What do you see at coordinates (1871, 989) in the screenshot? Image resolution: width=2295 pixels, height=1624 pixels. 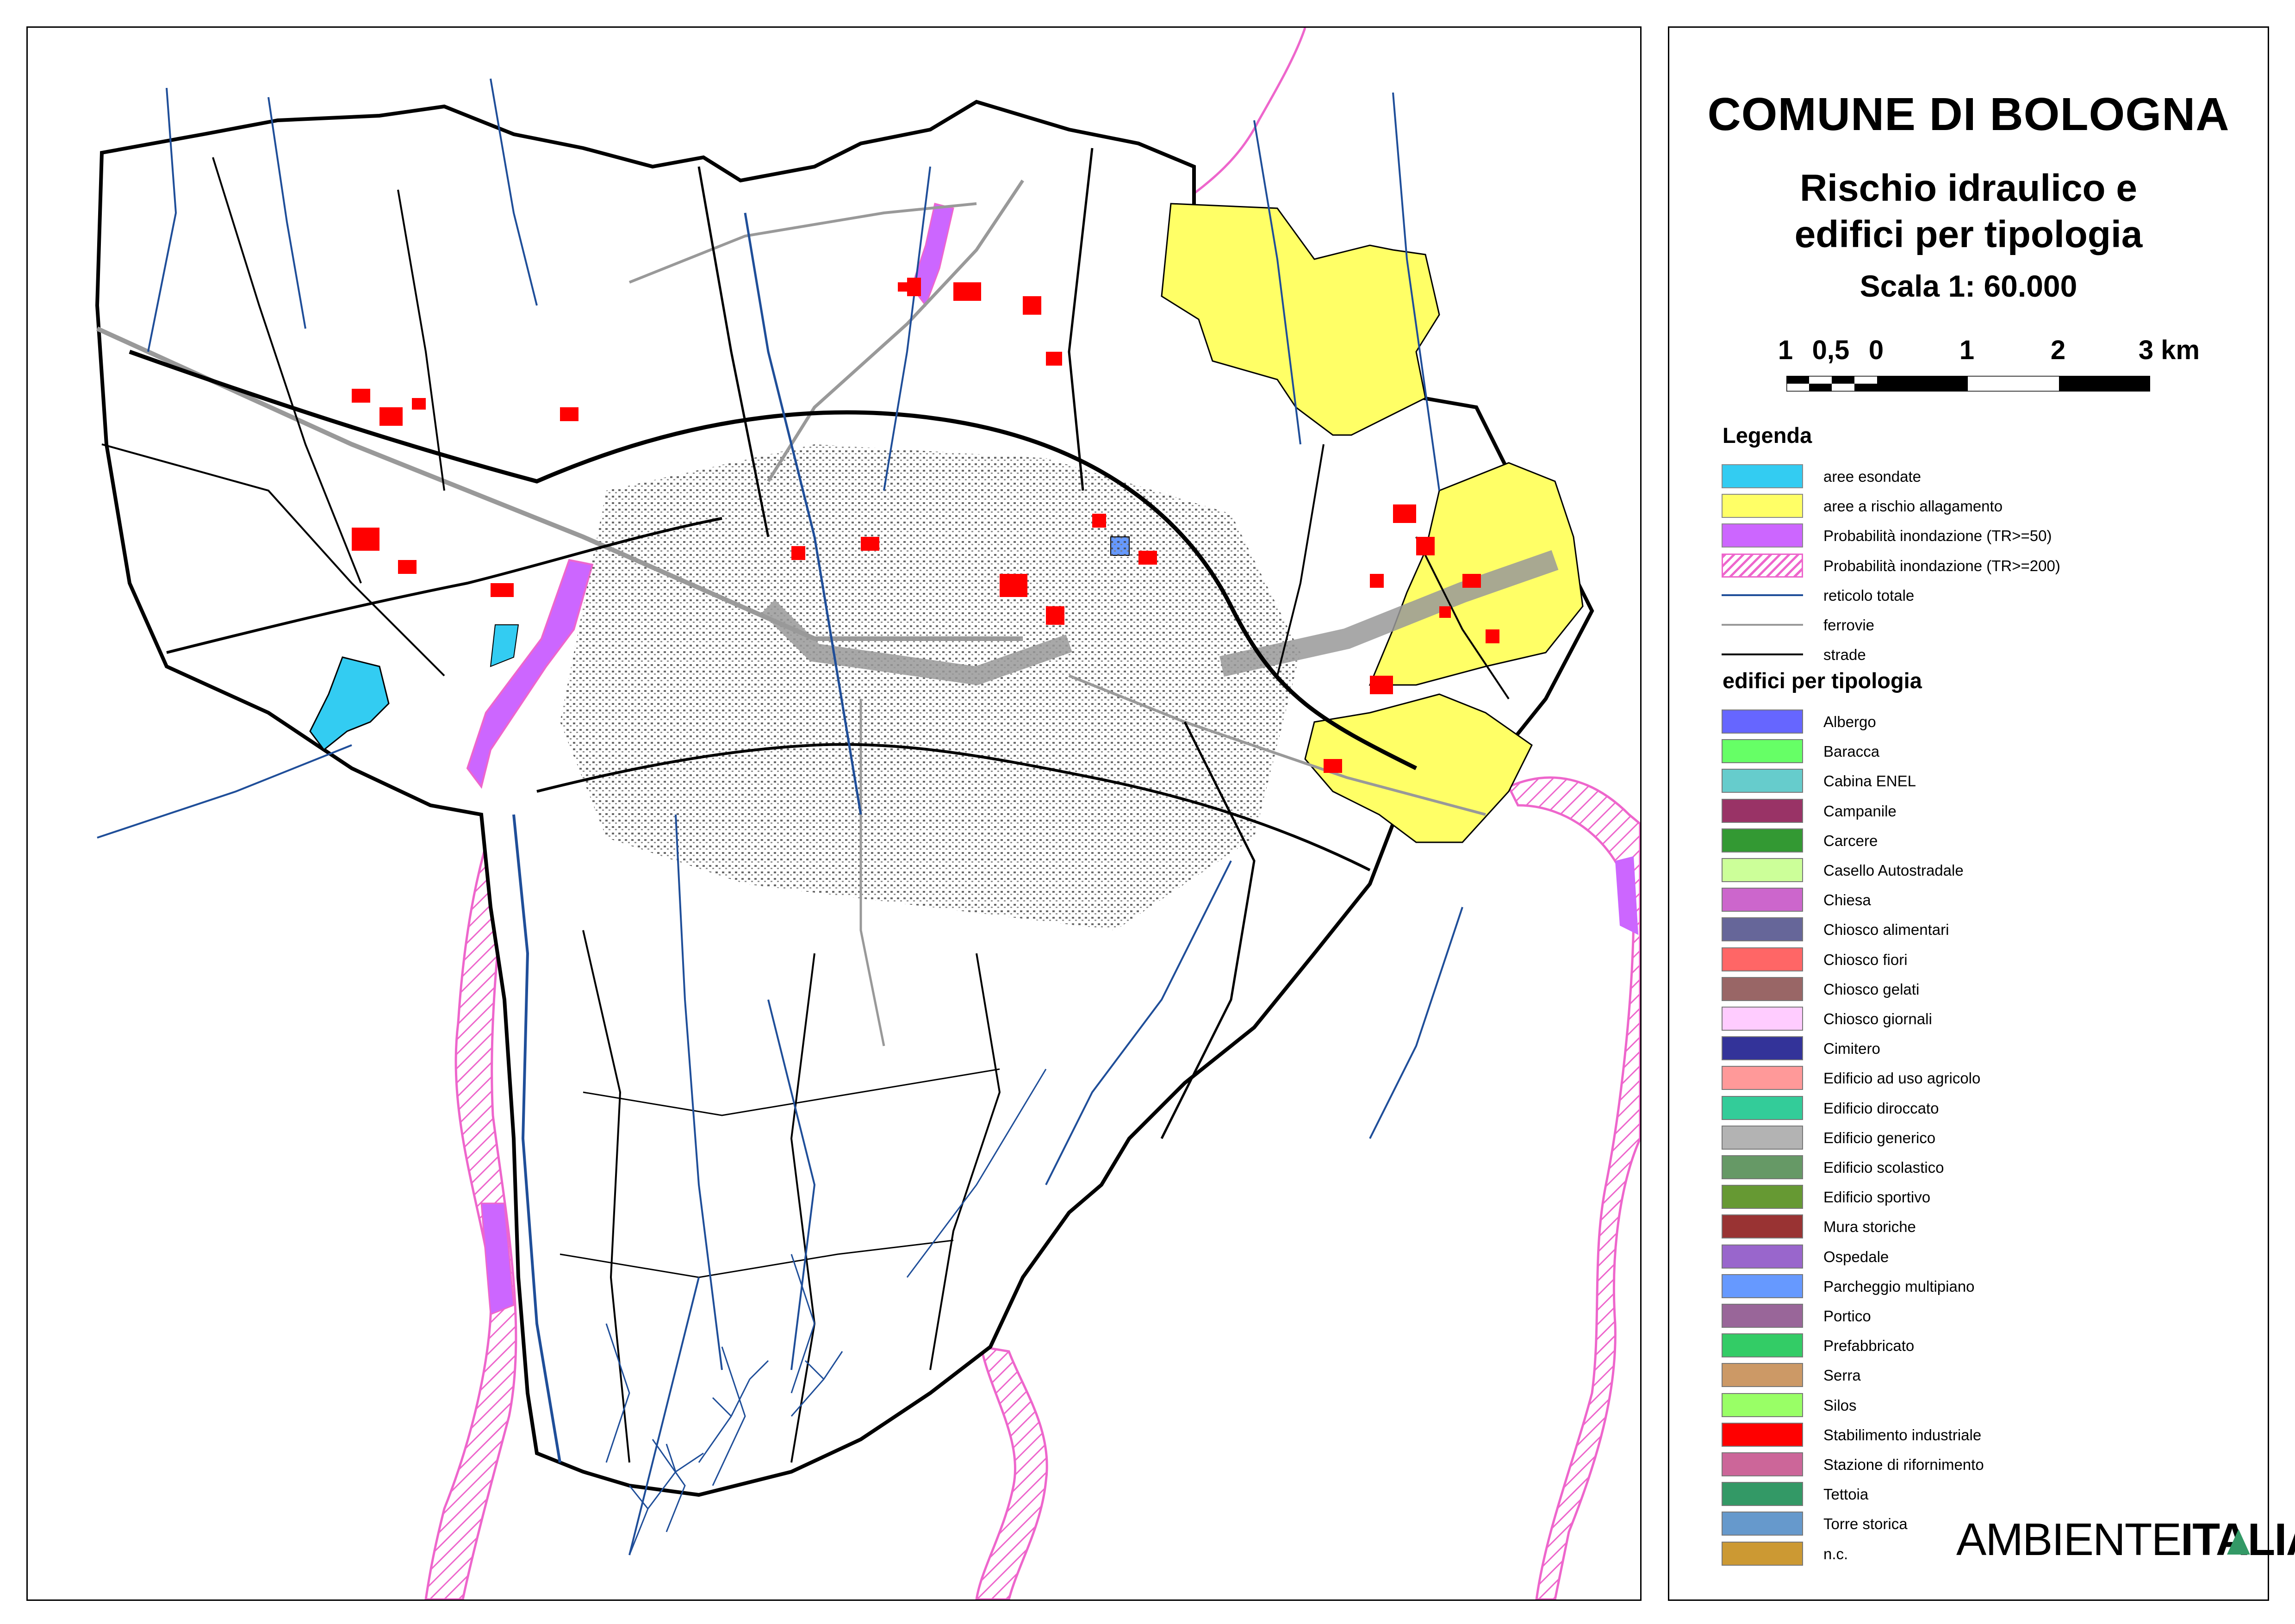 I see `building-type-label: Chiosco gelati` at bounding box center [1871, 989].